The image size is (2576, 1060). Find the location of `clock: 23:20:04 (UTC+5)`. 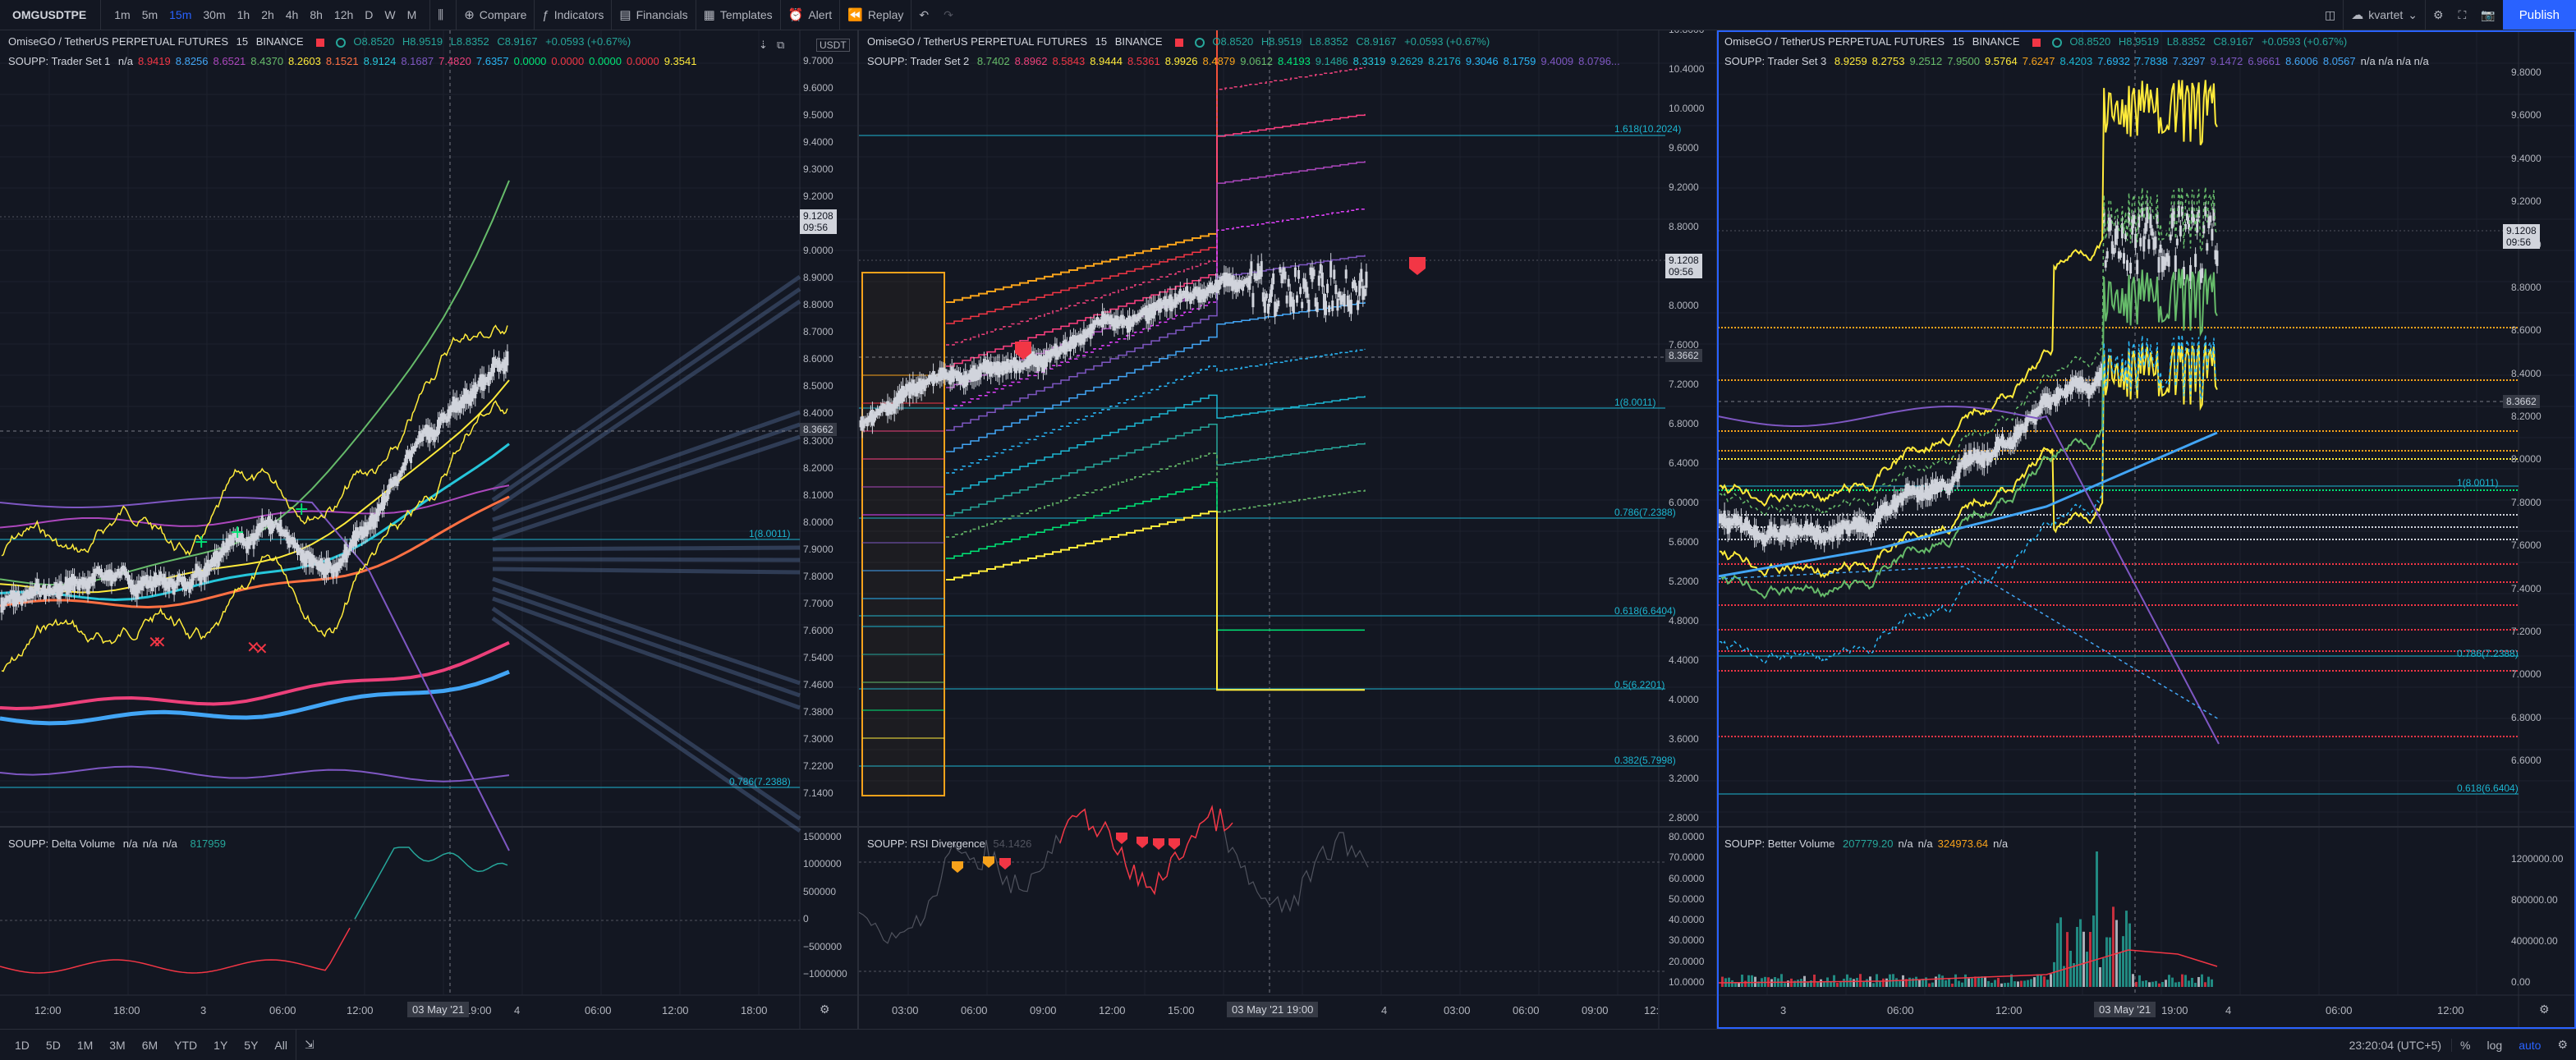

clock: 23:20:04 (UTC+5) is located at coordinates (2395, 1045).